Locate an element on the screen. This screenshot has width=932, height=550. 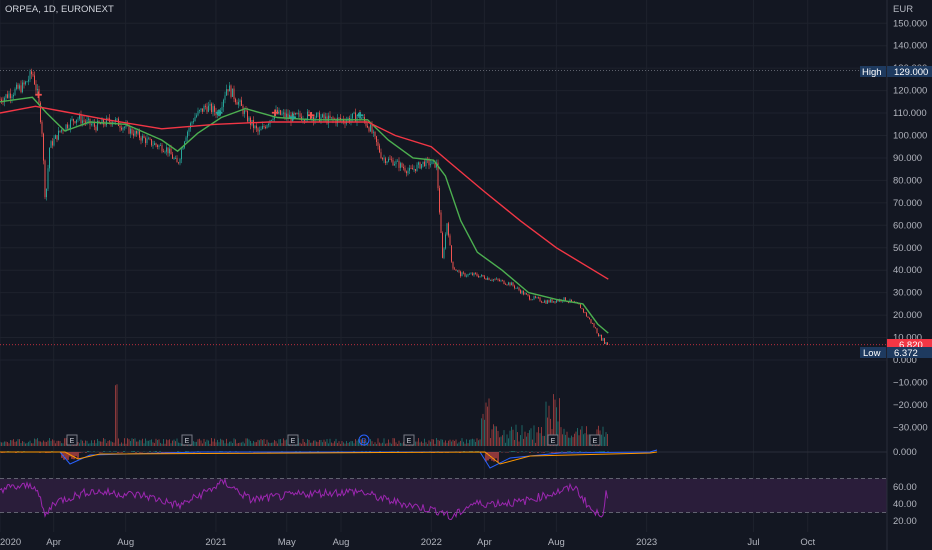
macd-tick-label: −10.000 is located at coordinates (910, 382).